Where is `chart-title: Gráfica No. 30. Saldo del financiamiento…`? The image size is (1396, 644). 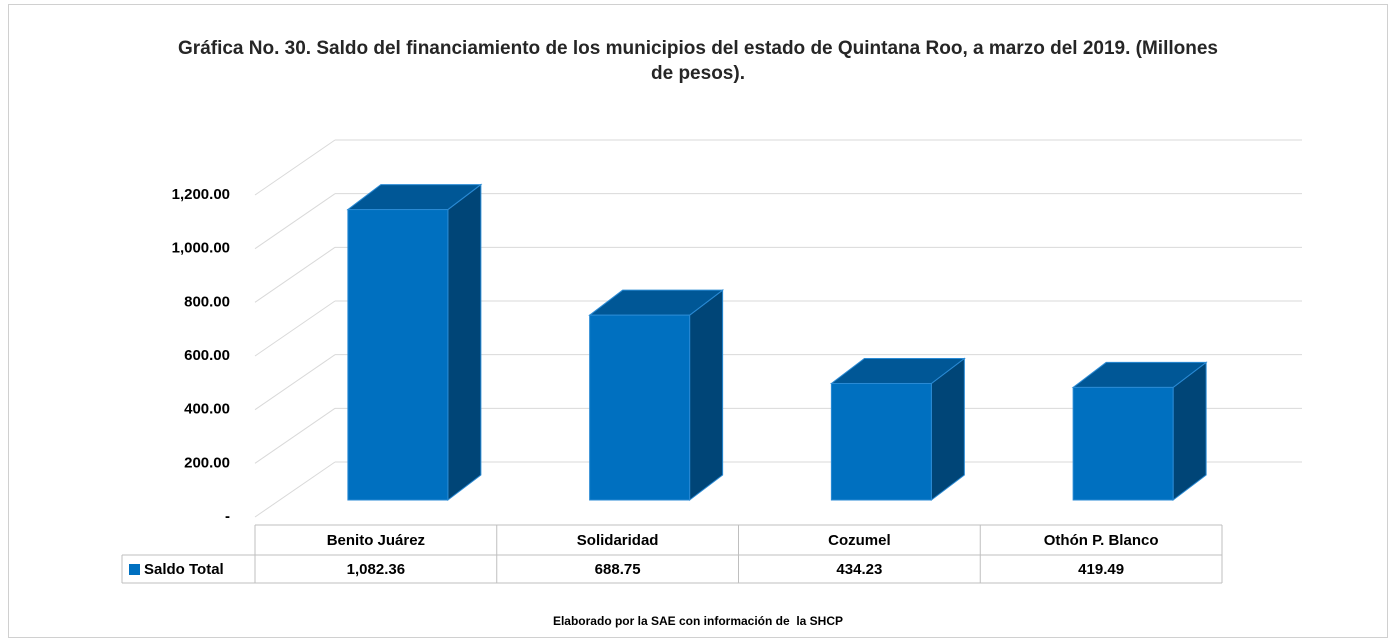
chart-title: Gráfica No. 30. Saldo del financiamiento… is located at coordinates (698, 61).